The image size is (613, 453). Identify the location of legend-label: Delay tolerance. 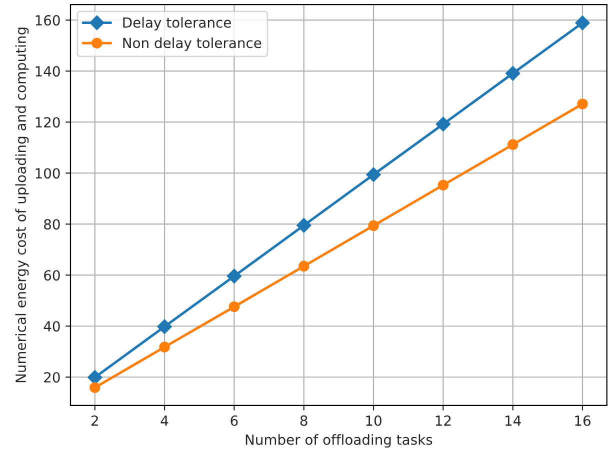
(177, 23).